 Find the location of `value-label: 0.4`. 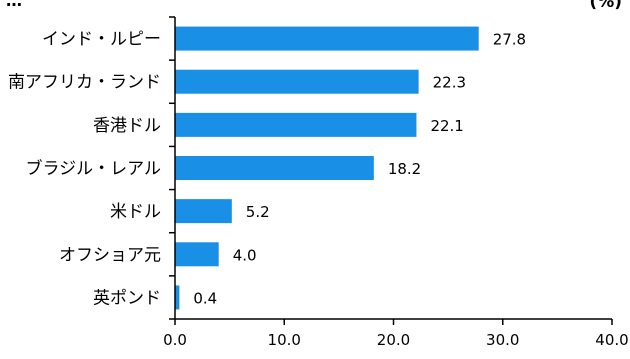

value-label: 0.4 is located at coordinates (205, 298).